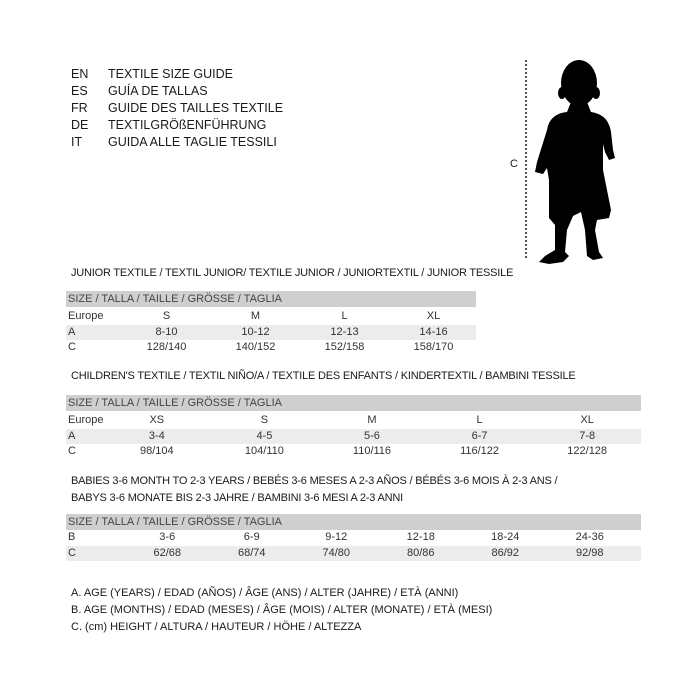 The image size is (700, 700). I want to click on cell: 24-36, so click(589, 537).